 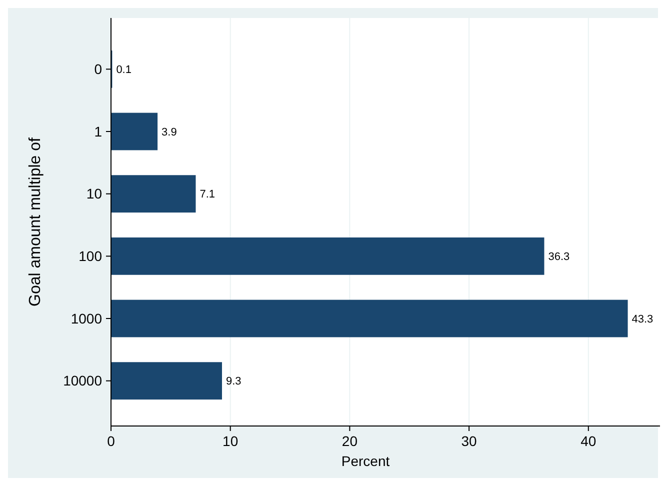 I want to click on data-label: 7.1, so click(x=208, y=194).